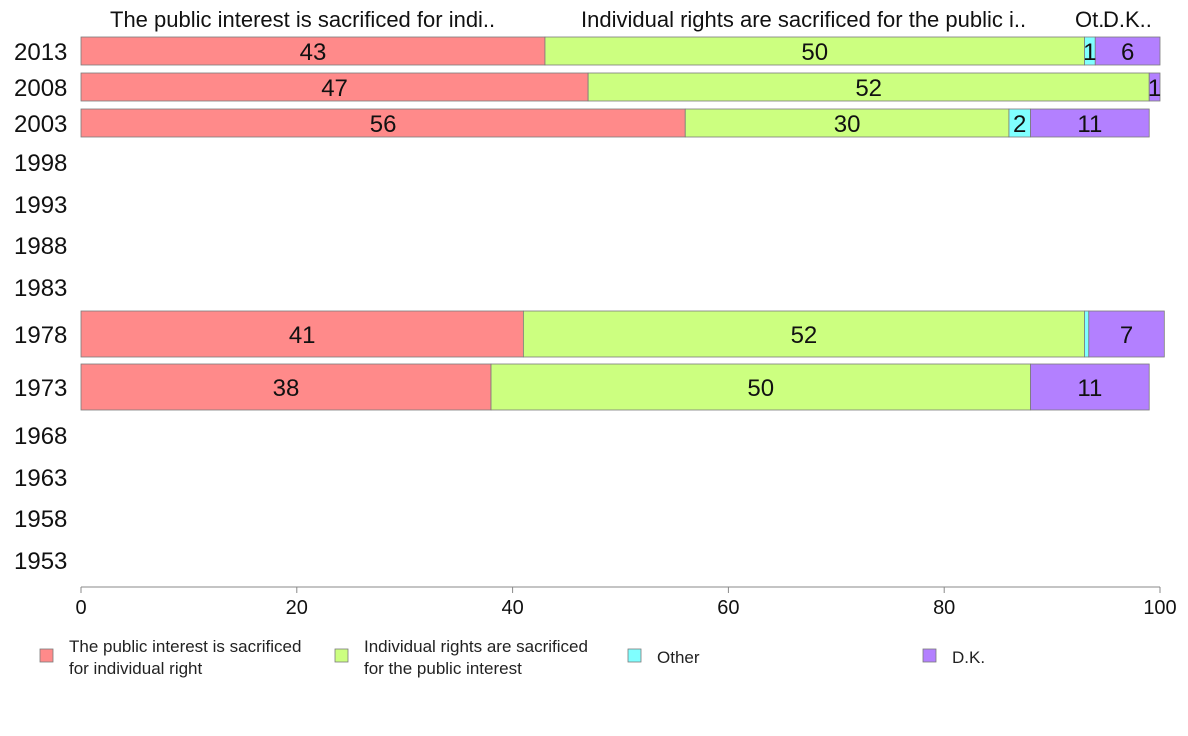  Describe the element at coordinates (512, 608) in the screenshot. I see `x-tick-label: 40` at that location.